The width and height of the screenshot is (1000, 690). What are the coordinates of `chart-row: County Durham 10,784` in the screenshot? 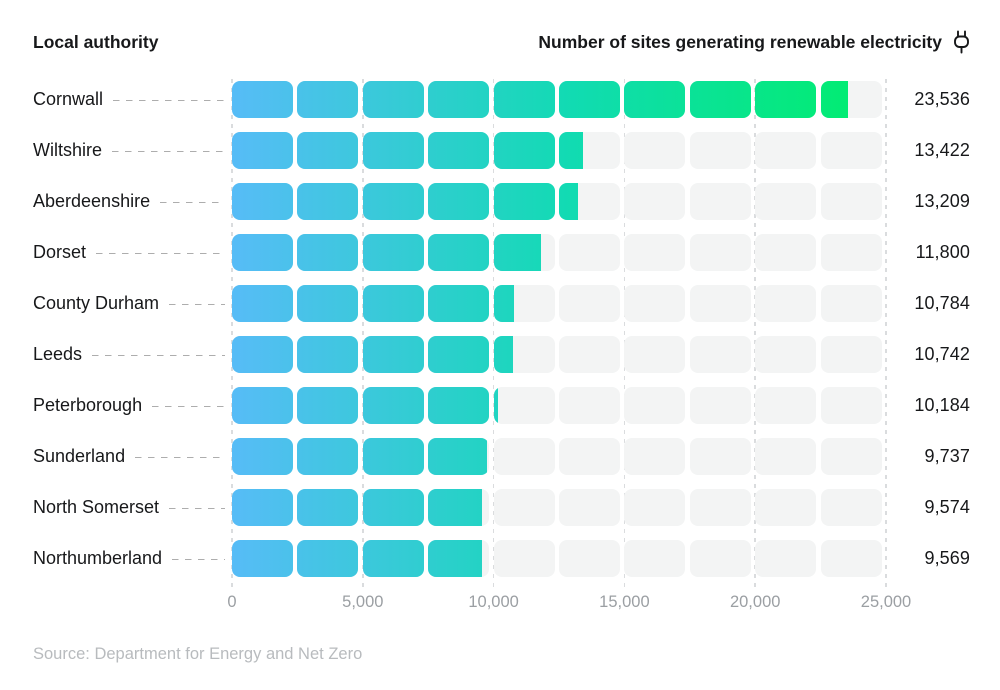 It's located at (500, 303).